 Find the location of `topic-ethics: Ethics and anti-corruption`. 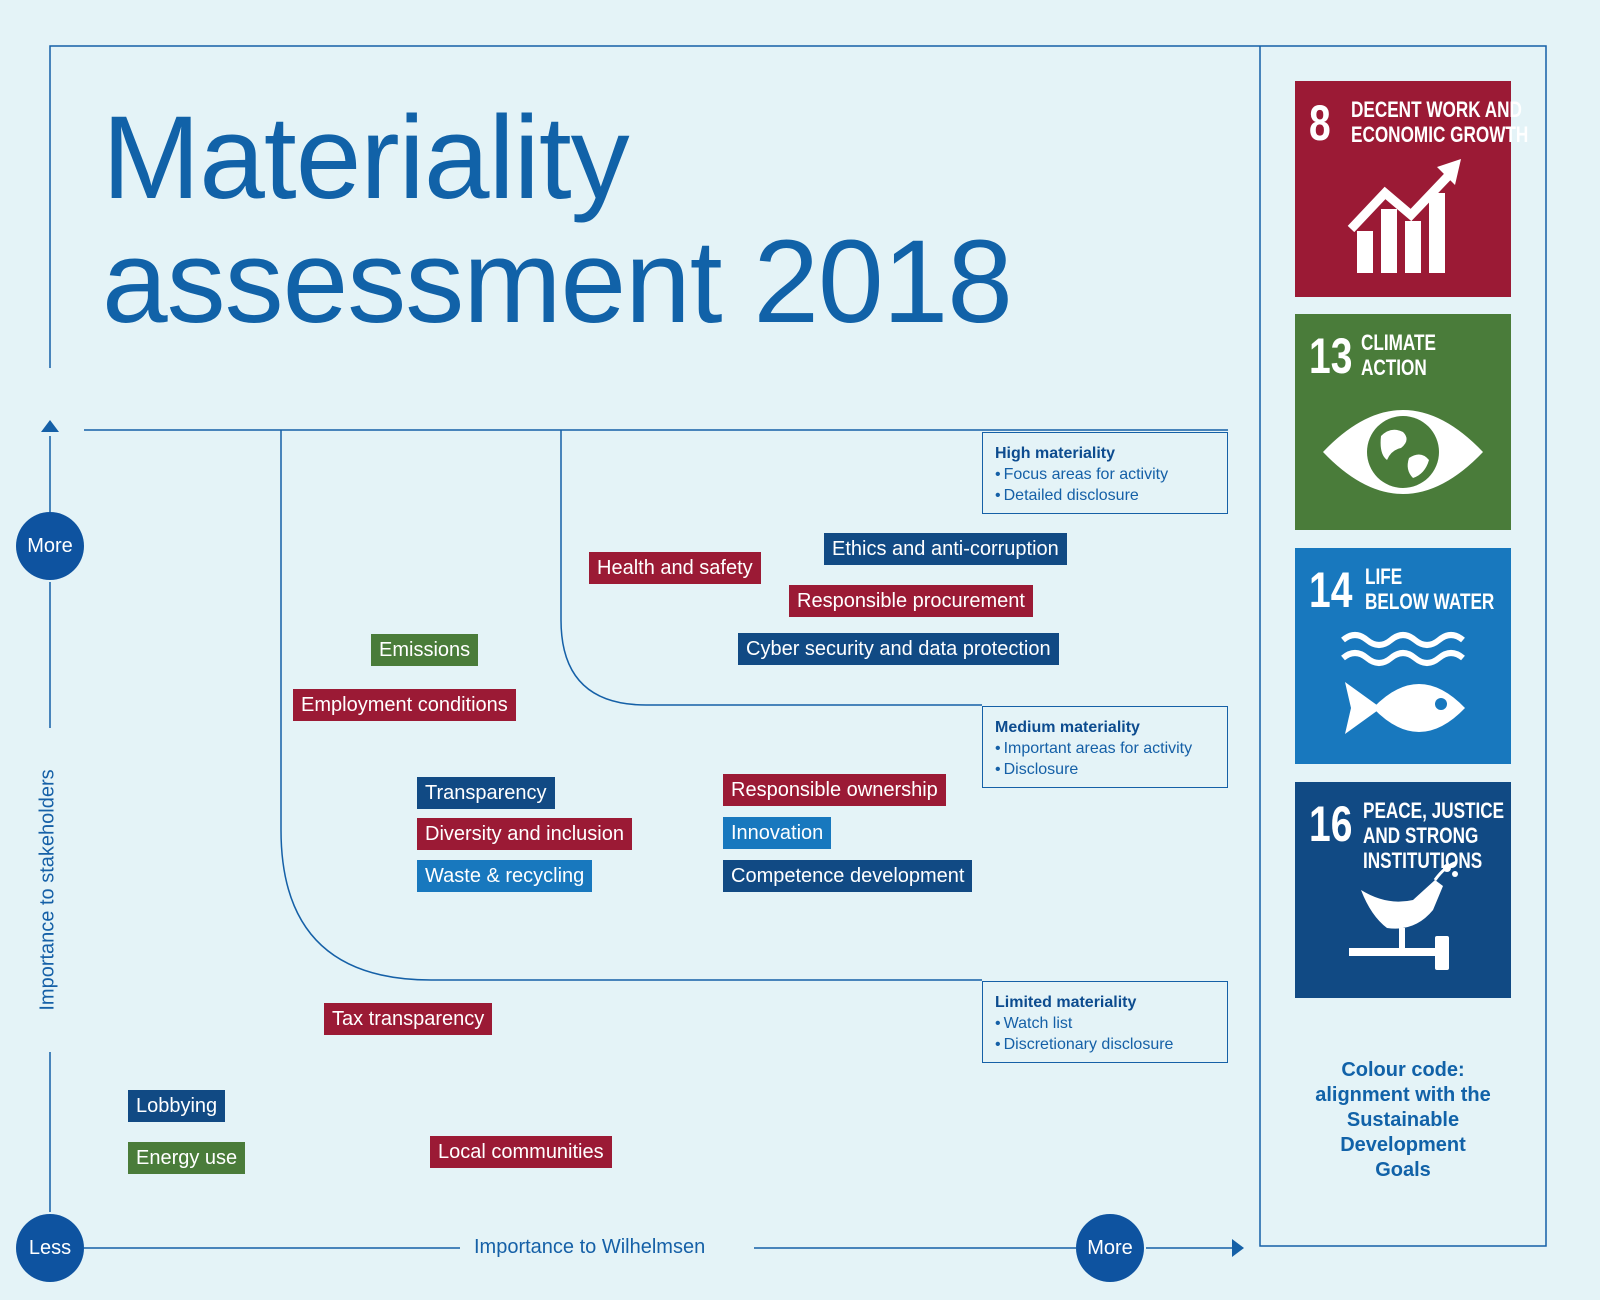

topic-ethics: Ethics and anti-corruption is located at coordinates (945, 549).